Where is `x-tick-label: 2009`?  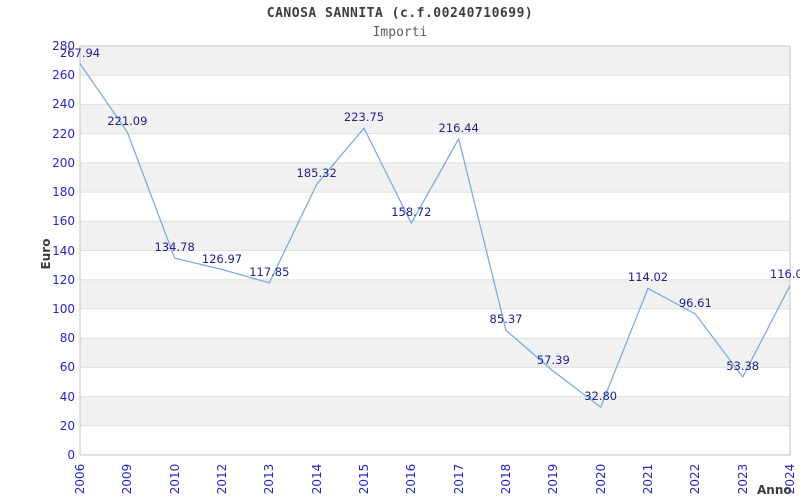 x-tick-label: 2009 is located at coordinates (127, 479).